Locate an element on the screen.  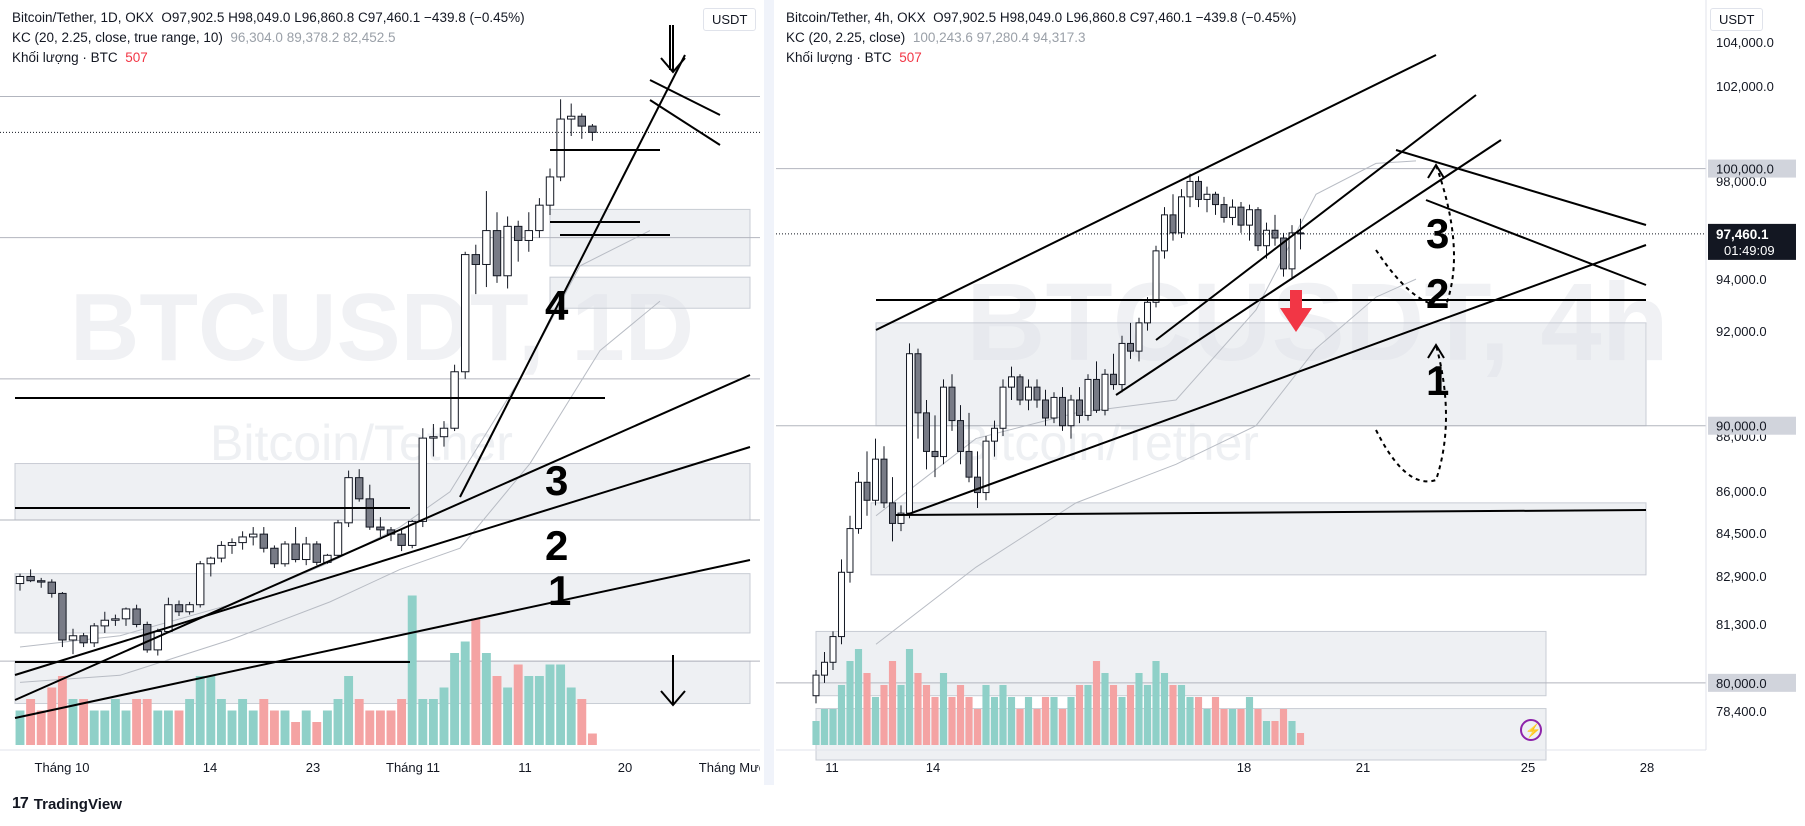
keltner-channel-line is located at coordinates (1146, 461).